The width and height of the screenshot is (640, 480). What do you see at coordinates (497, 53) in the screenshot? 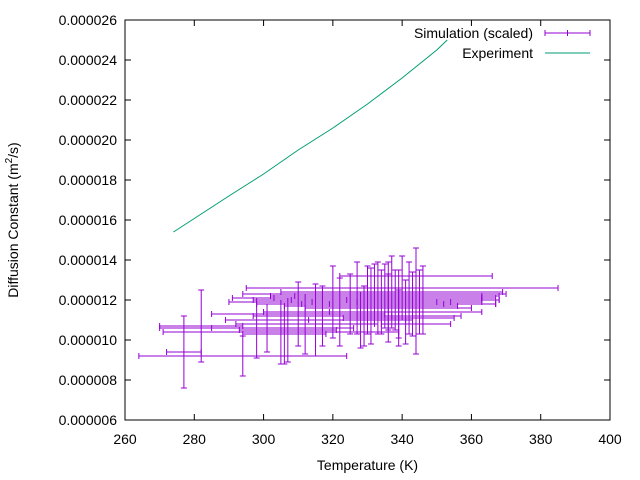
I see `legend-label-experiment: Experiment` at bounding box center [497, 53].